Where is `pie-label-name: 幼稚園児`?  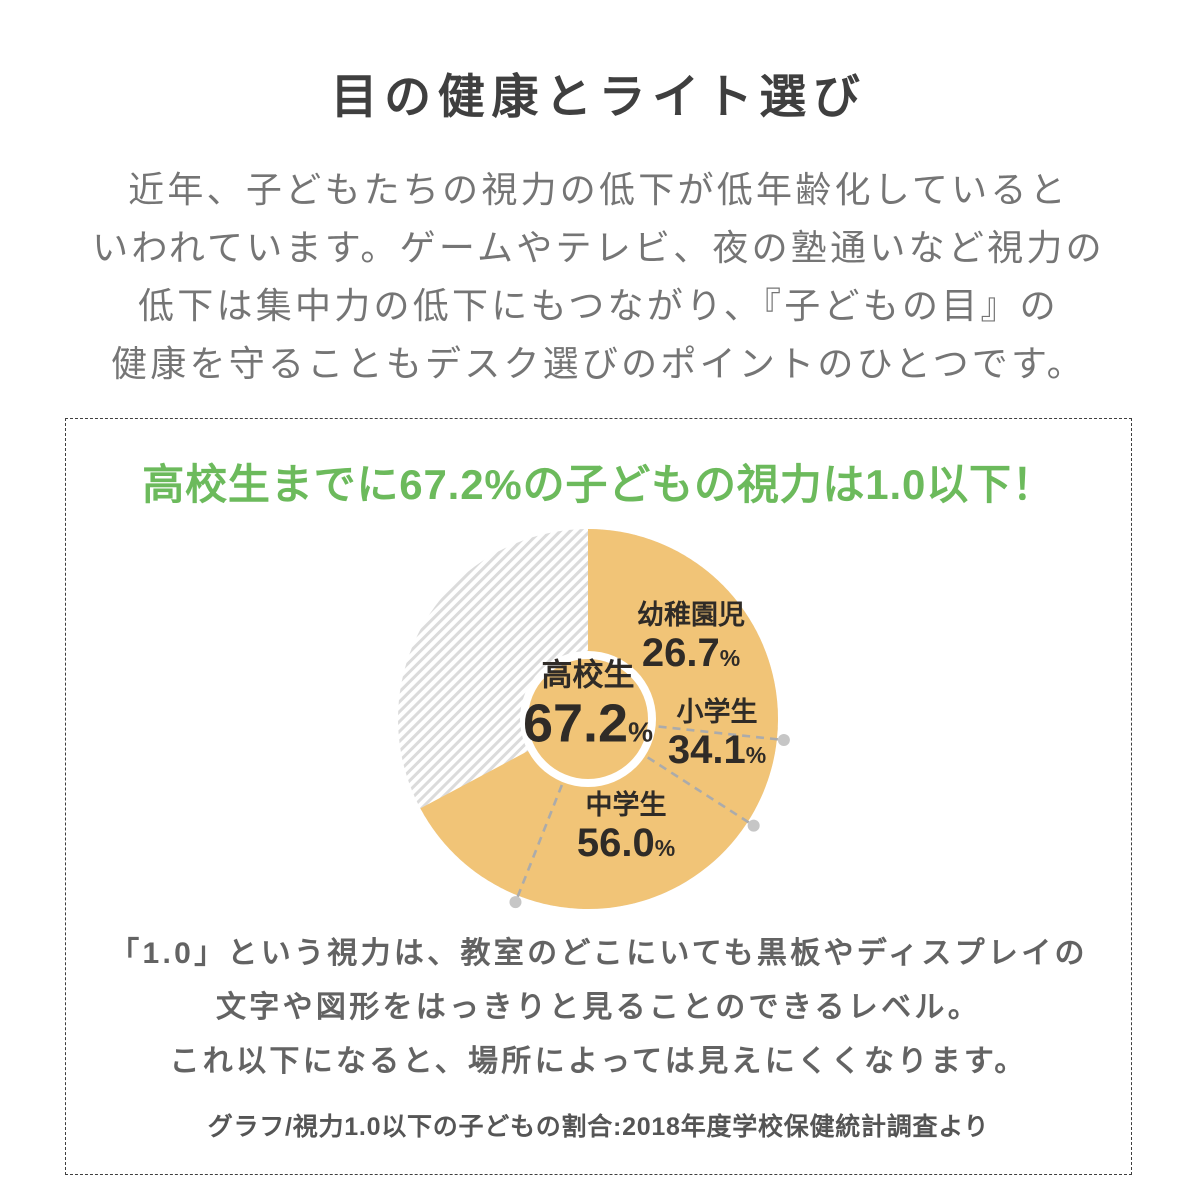
pie-label-name: 幼稚園児 is located at coordinates (691, 614).